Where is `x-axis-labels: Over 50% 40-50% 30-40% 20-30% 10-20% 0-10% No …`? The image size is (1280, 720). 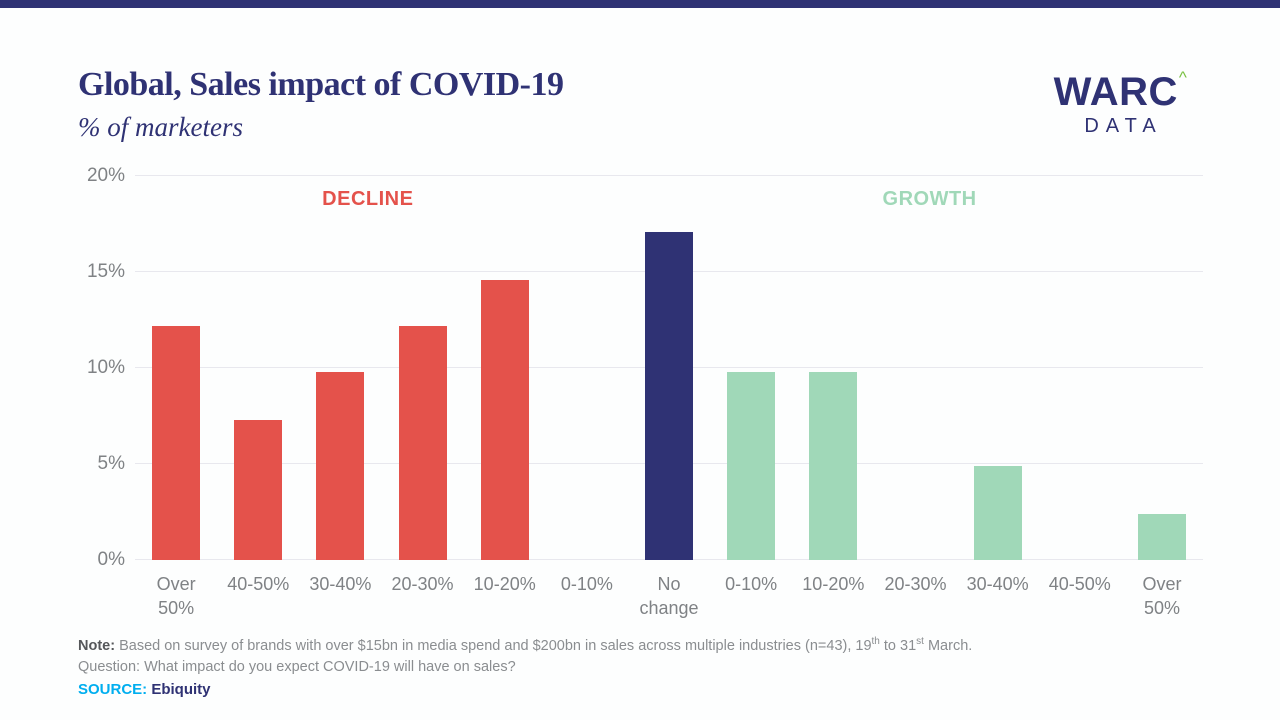 x-axis-labels: Over 50% 40-50% 30-40% 20-30% 10-20% 0-10% No … is located at coordinates (669, 596).